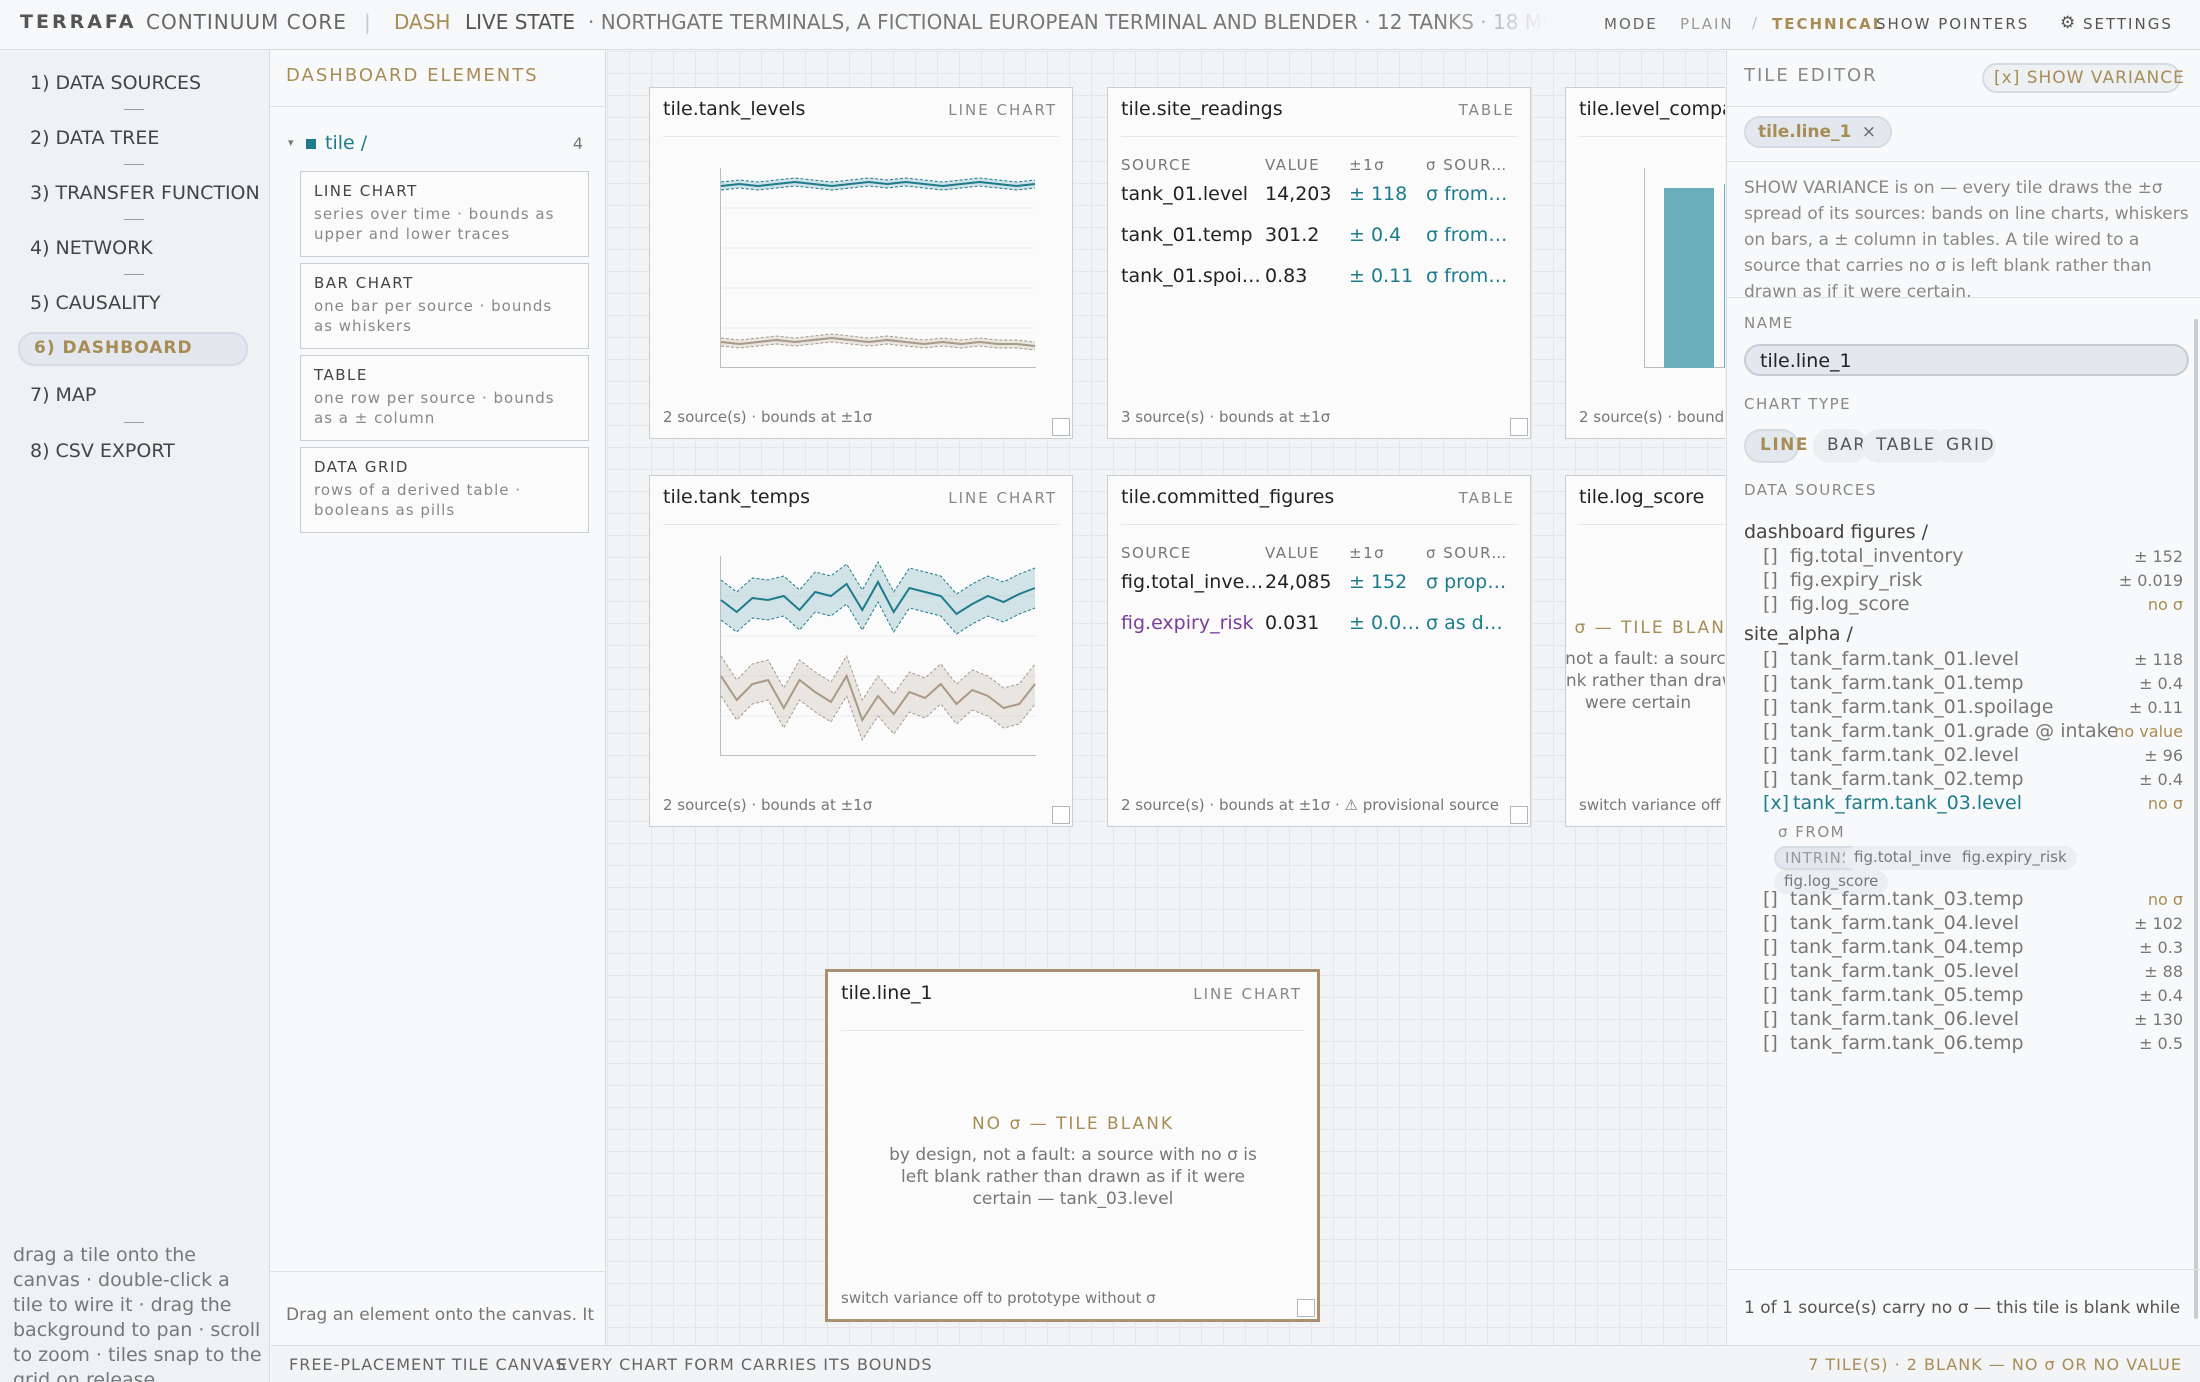 The width and height of the screenshot is (2200, 1382). Describe the element at coordinates (1966, 360) in the screenshot. I see `tile-name-input: tile.line_1` at that location.